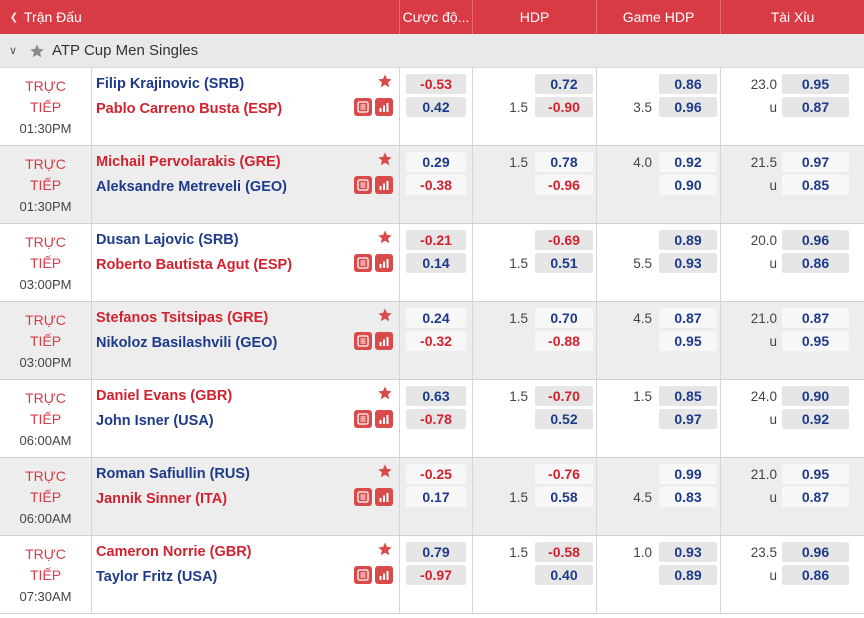 Image resolution: width=864 pixels, height=618 pixels. Describe the element at coordinates (188, 162) in the screenshot. I see `team-home: Michail Pervolarakis (GRE)` at that location.